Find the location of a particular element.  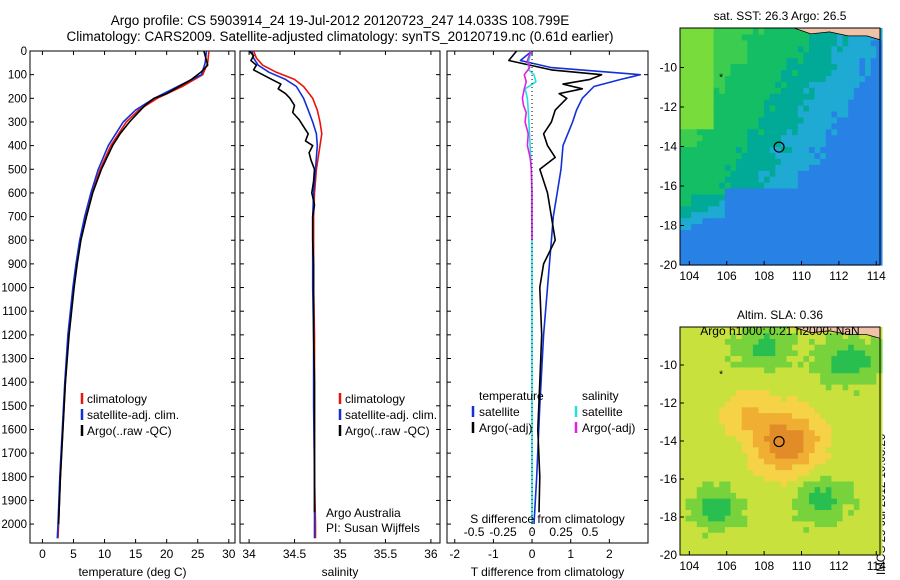

depth-tick-label: 900 is located at coordinates (17, 265).